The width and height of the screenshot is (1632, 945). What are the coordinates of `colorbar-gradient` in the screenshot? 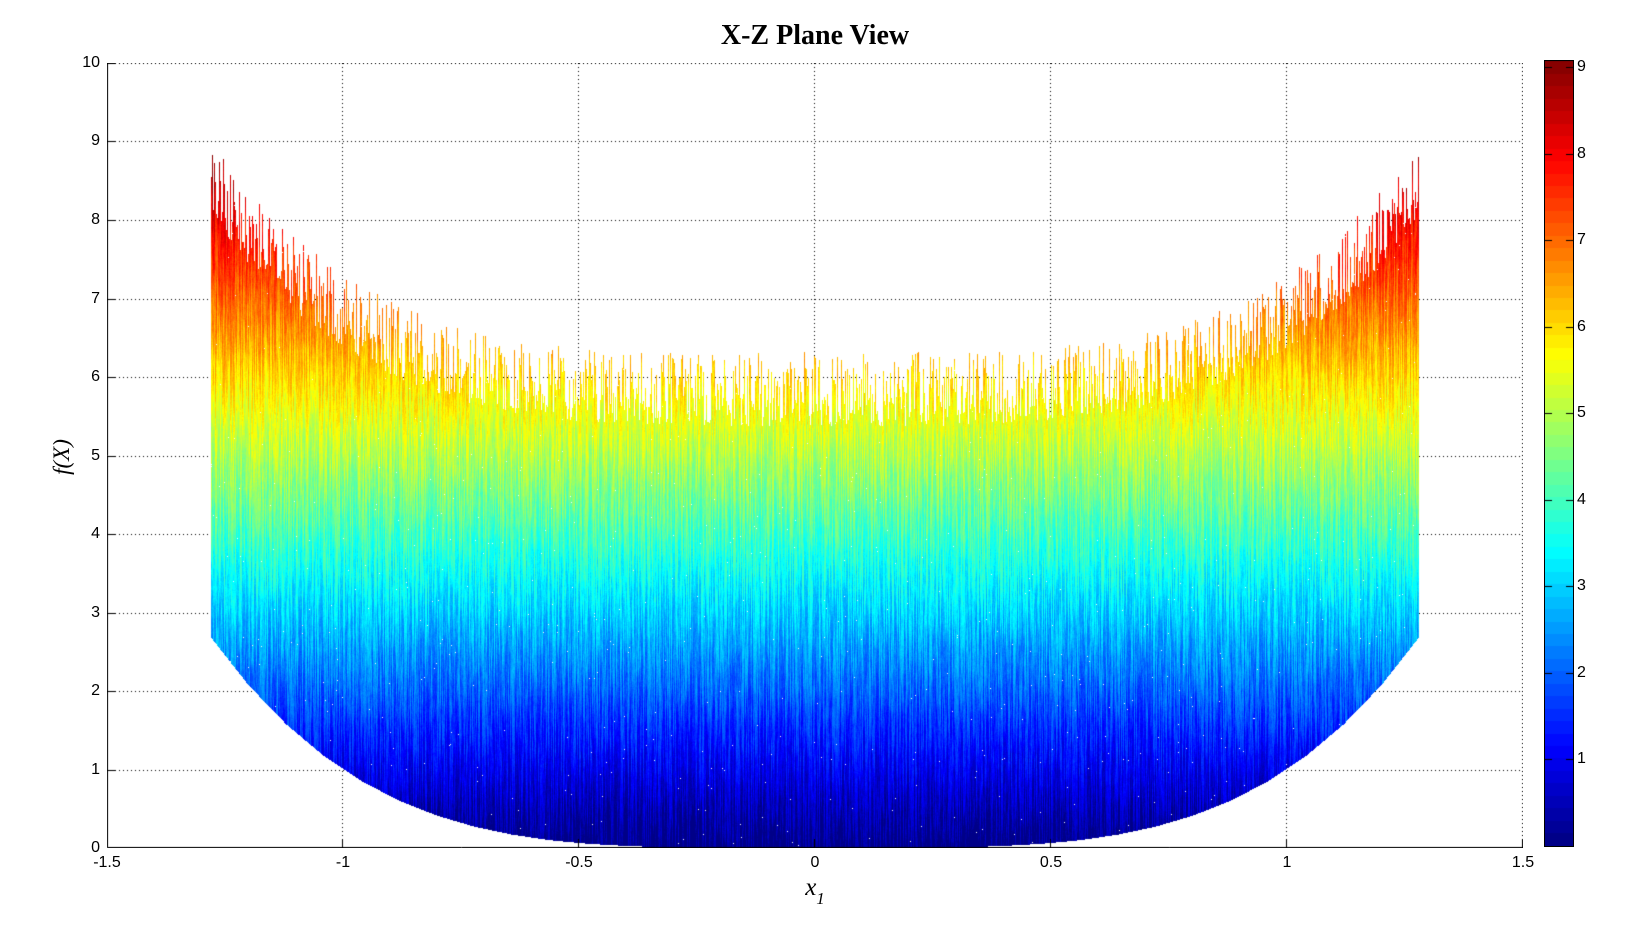 It's located at (1559, 453).